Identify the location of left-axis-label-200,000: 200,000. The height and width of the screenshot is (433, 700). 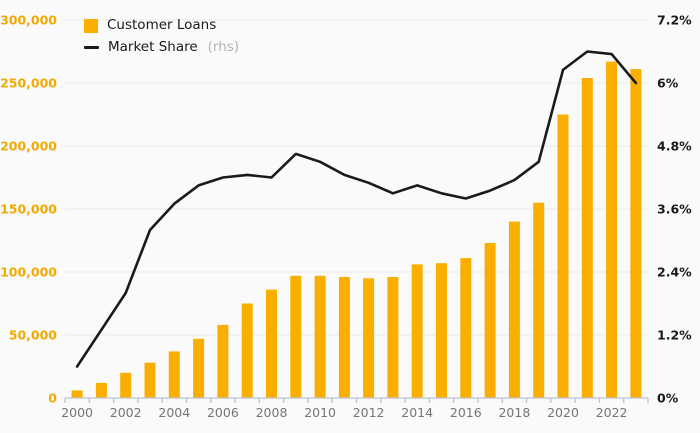
(28, 146).